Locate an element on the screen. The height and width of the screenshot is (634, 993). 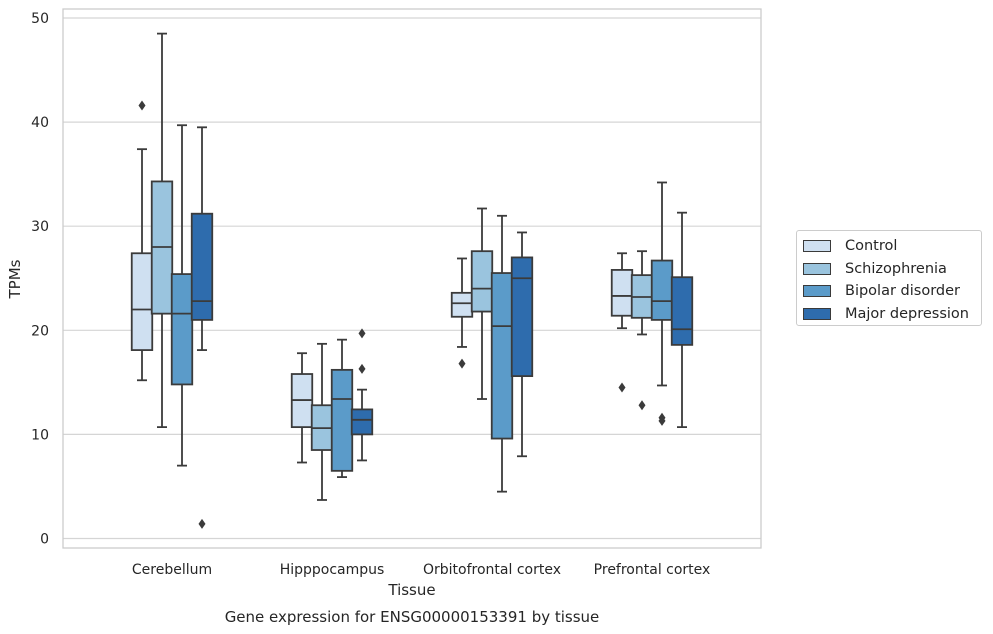
legend-label-major-depression: Major depression is located at coordinates (907, 313).